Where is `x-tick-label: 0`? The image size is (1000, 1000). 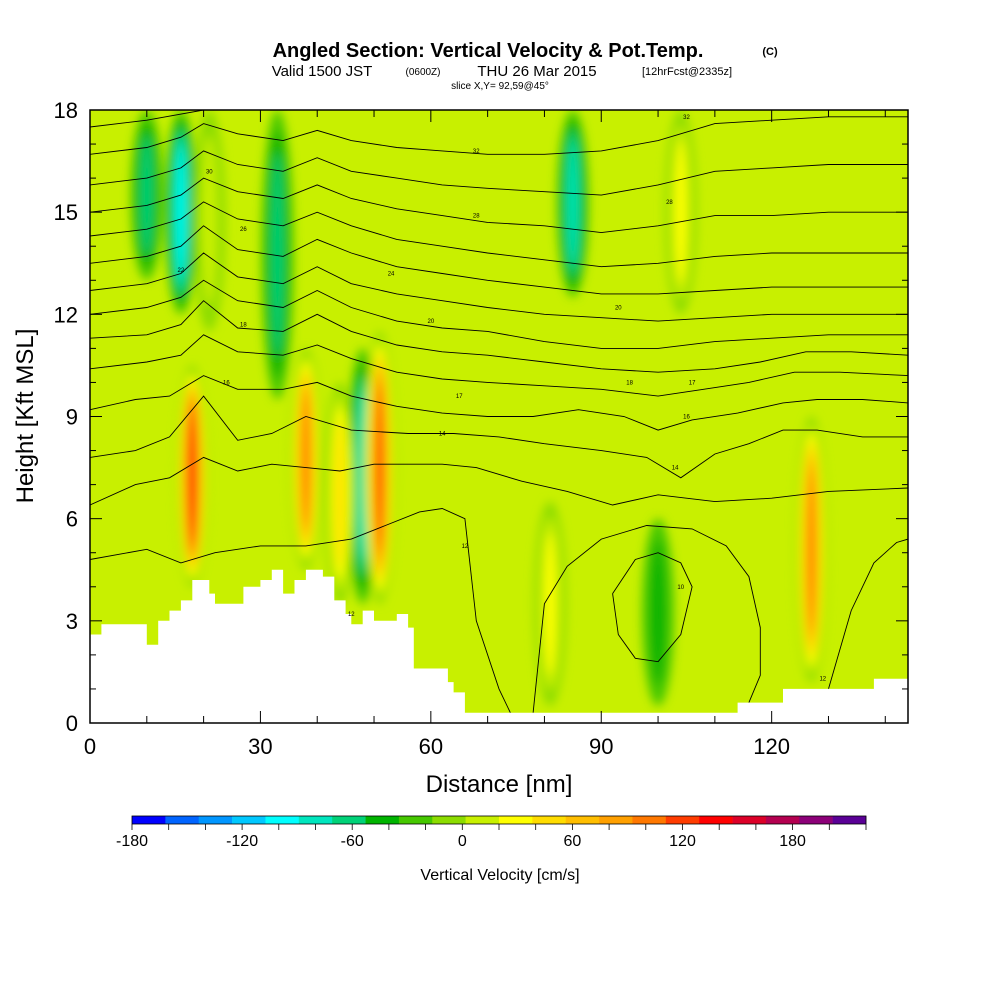
x-tick-label: 0 is located at coordinates (90, 746).